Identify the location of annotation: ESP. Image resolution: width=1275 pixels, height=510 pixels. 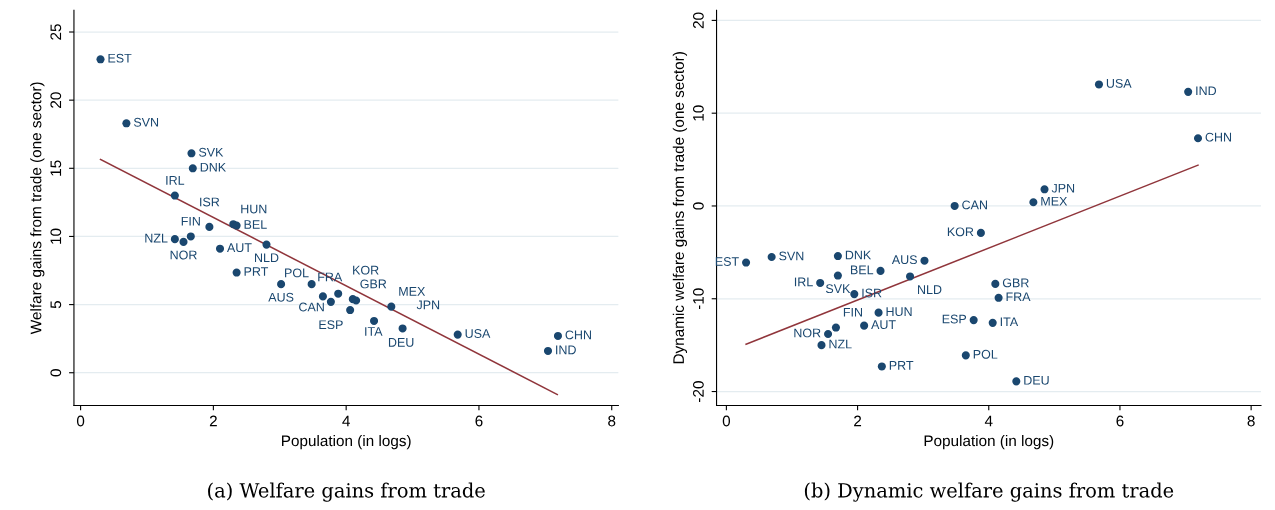
(331, 325).